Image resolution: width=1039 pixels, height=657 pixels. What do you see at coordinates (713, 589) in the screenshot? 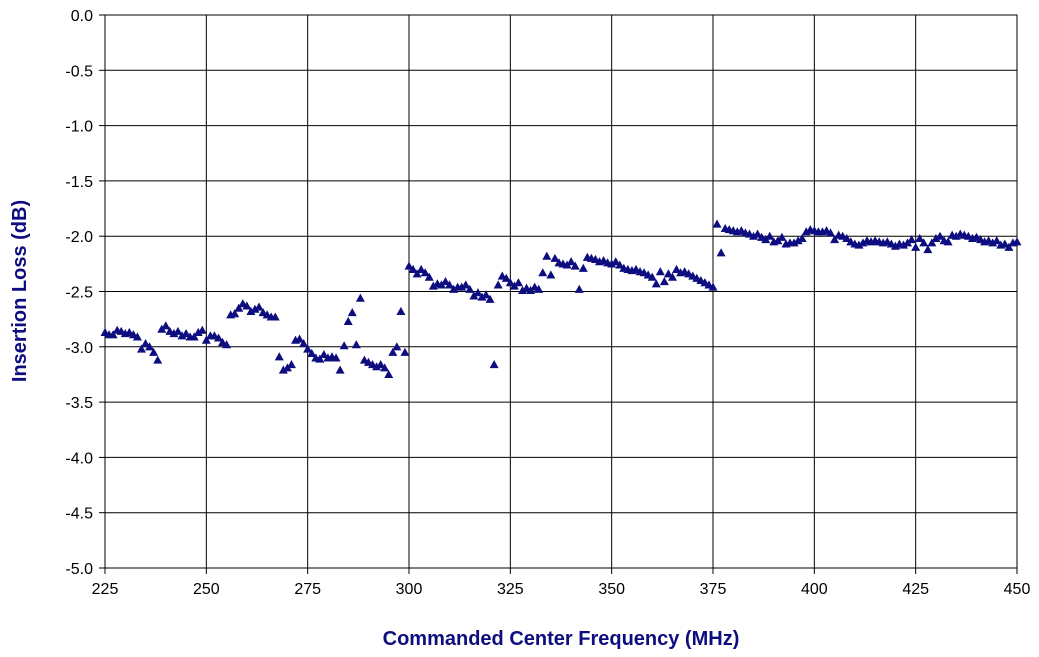
I see `x-tick-label: 375` at bounding box center [713, 589].